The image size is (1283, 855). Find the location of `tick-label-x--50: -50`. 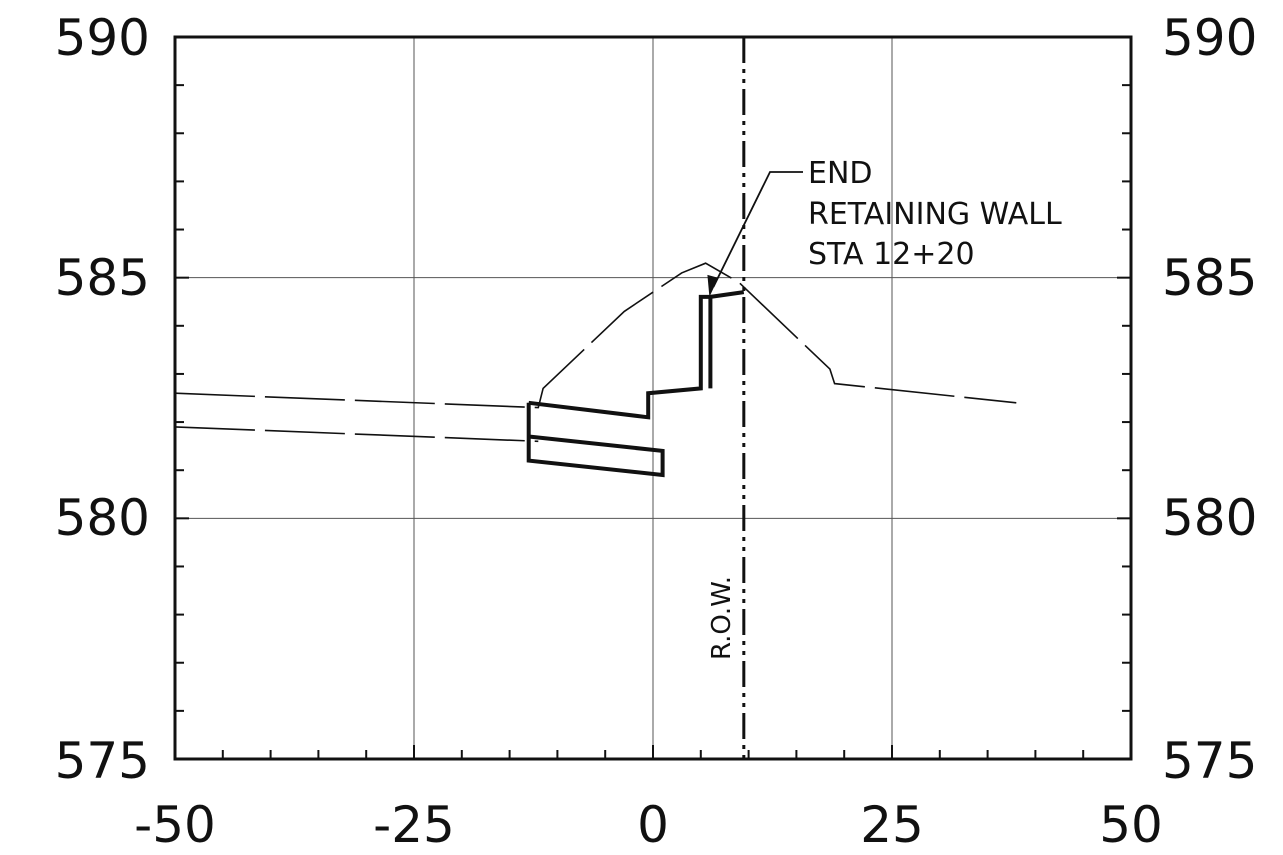

tick-label-x--50: -50 is located at coordinates (175, 825).